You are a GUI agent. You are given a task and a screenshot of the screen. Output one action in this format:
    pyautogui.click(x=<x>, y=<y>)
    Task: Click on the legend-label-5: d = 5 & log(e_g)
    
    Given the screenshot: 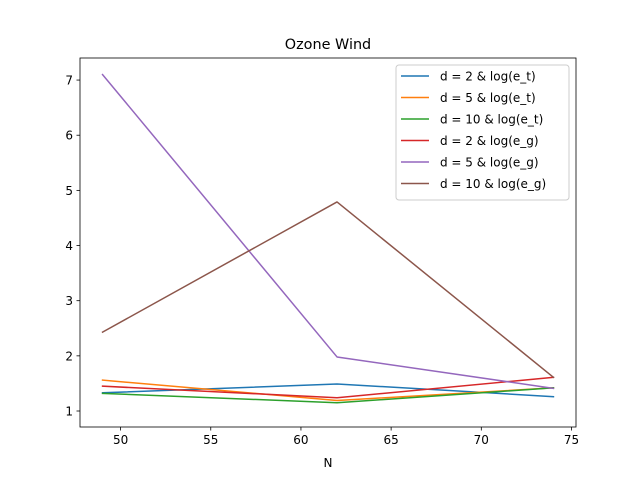 What is the action you would take?
    pyautogui.click(x=489, y=163)
    